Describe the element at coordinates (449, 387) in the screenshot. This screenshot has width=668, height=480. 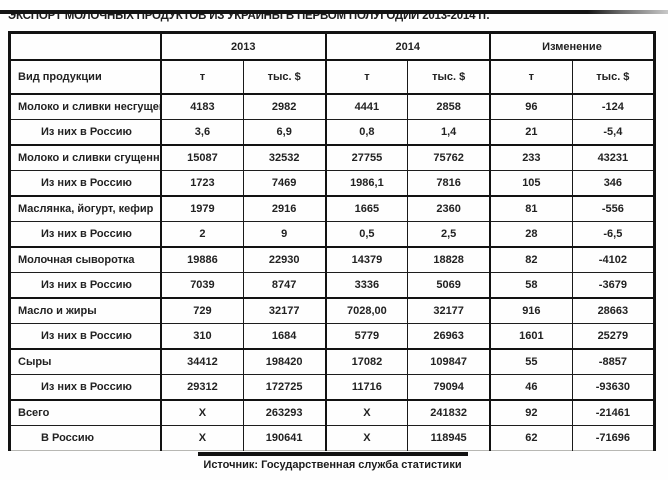
I see `value-cell: 79094` at that location.